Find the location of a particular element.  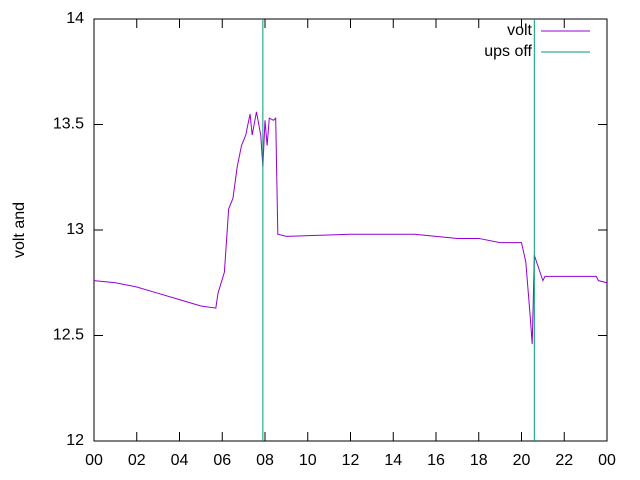

x-tick-label: 16 is located at coordinates (436, 460).